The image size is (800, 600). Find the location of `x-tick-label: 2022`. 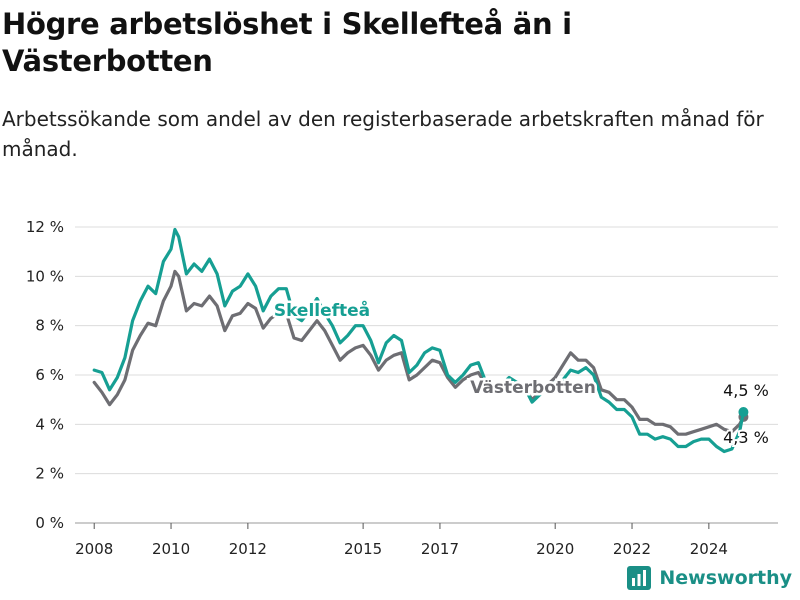

x-tick-label: 2022 is located at coordinates (632, 549).